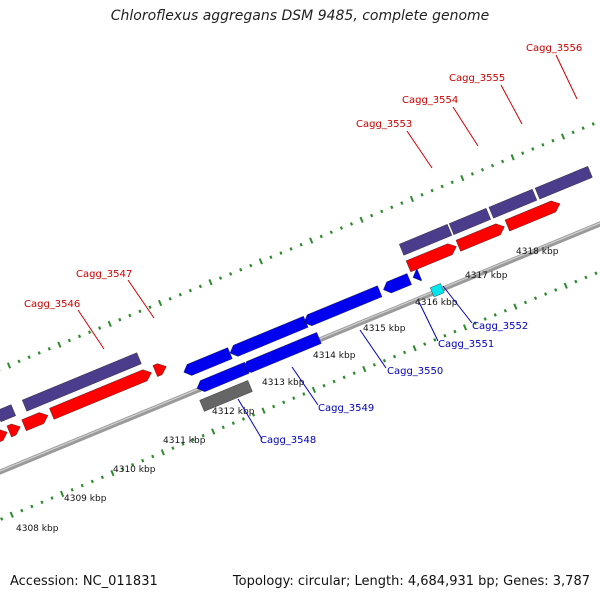  What do you see at coordinates (384, 124) in the screenshot?
I see `gene-label: Cagg_3553` at bounding box center [384, 124].